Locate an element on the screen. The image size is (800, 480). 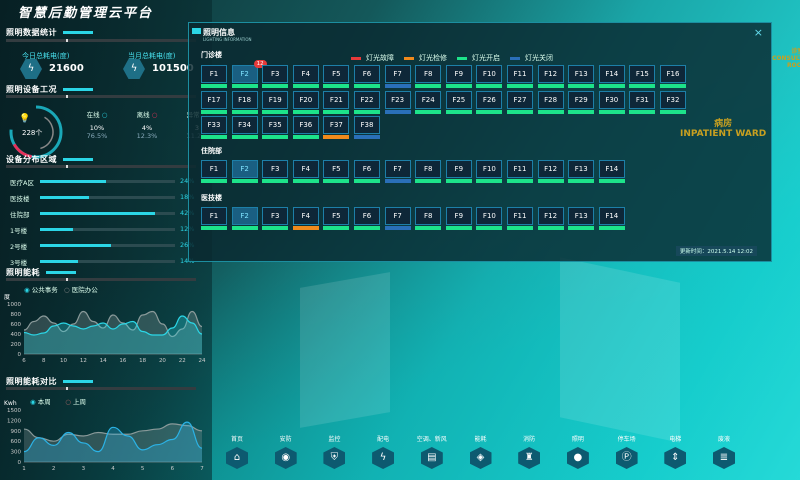
dock-item-waste: 废液 ≣ is located at coordinates (724, 451).